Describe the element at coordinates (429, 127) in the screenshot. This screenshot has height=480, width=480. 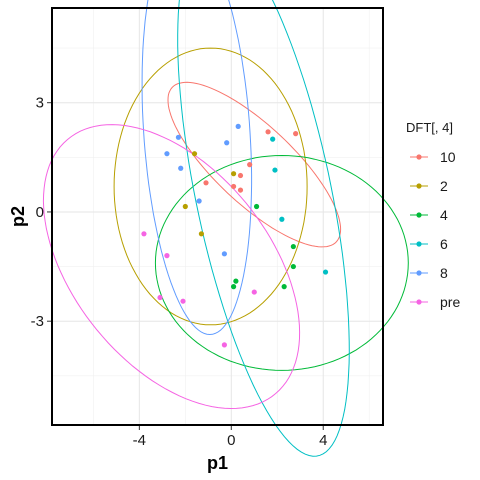
I see `legend-title: DFT[, 4]` at that location.